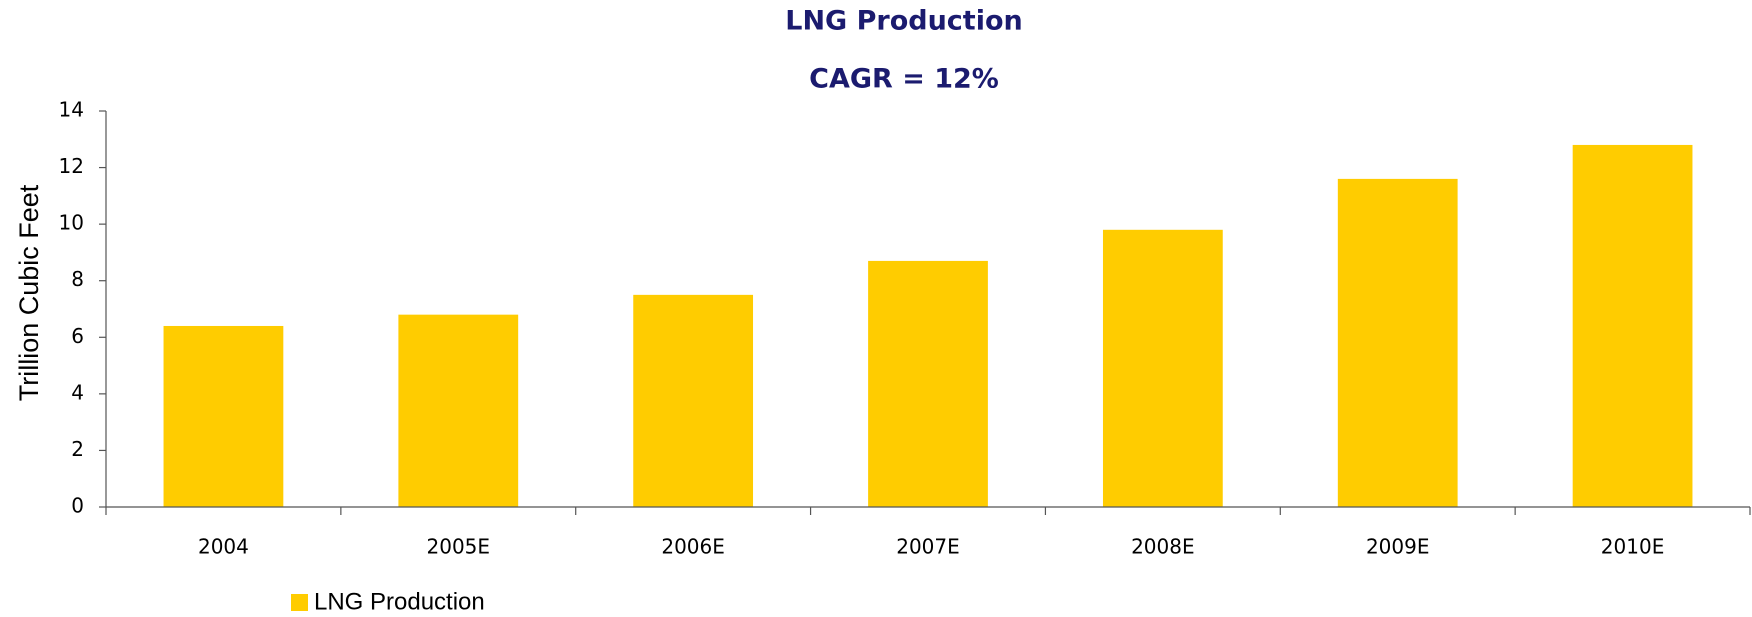 This screenshot has height=617, width=1752. What do you see at coordinates (77, 392) in the screenshot?
I see `y-tick-label: 4` at bounding box center [77, 392].